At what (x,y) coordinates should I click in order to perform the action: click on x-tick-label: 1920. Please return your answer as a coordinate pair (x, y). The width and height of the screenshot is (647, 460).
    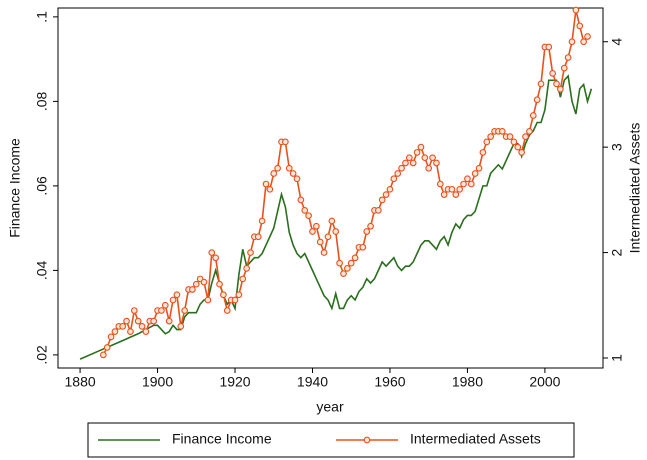
    Looking at the image, I should click on (234, 382).